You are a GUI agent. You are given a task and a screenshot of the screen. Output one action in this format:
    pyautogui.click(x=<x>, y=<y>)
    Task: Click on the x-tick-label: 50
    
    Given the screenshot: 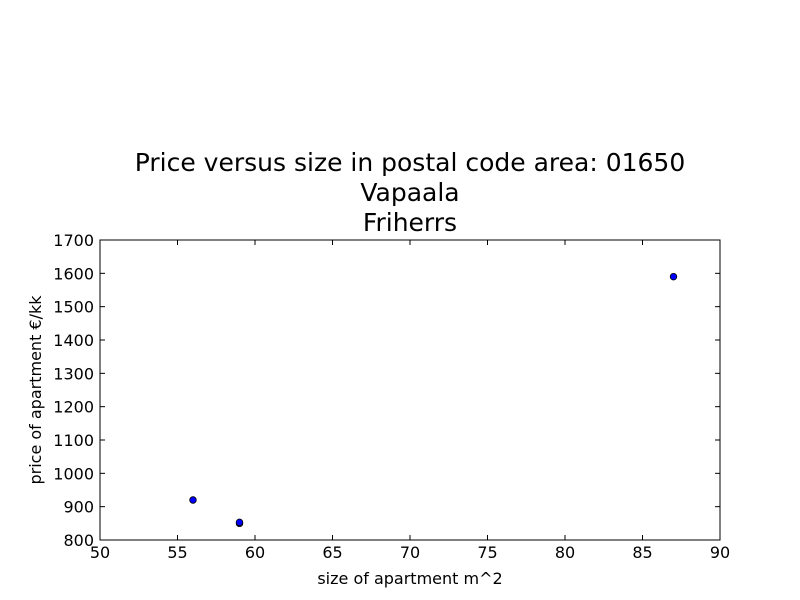 What is the action you would take?
    pyautogui.click(x=100, y=552)
    